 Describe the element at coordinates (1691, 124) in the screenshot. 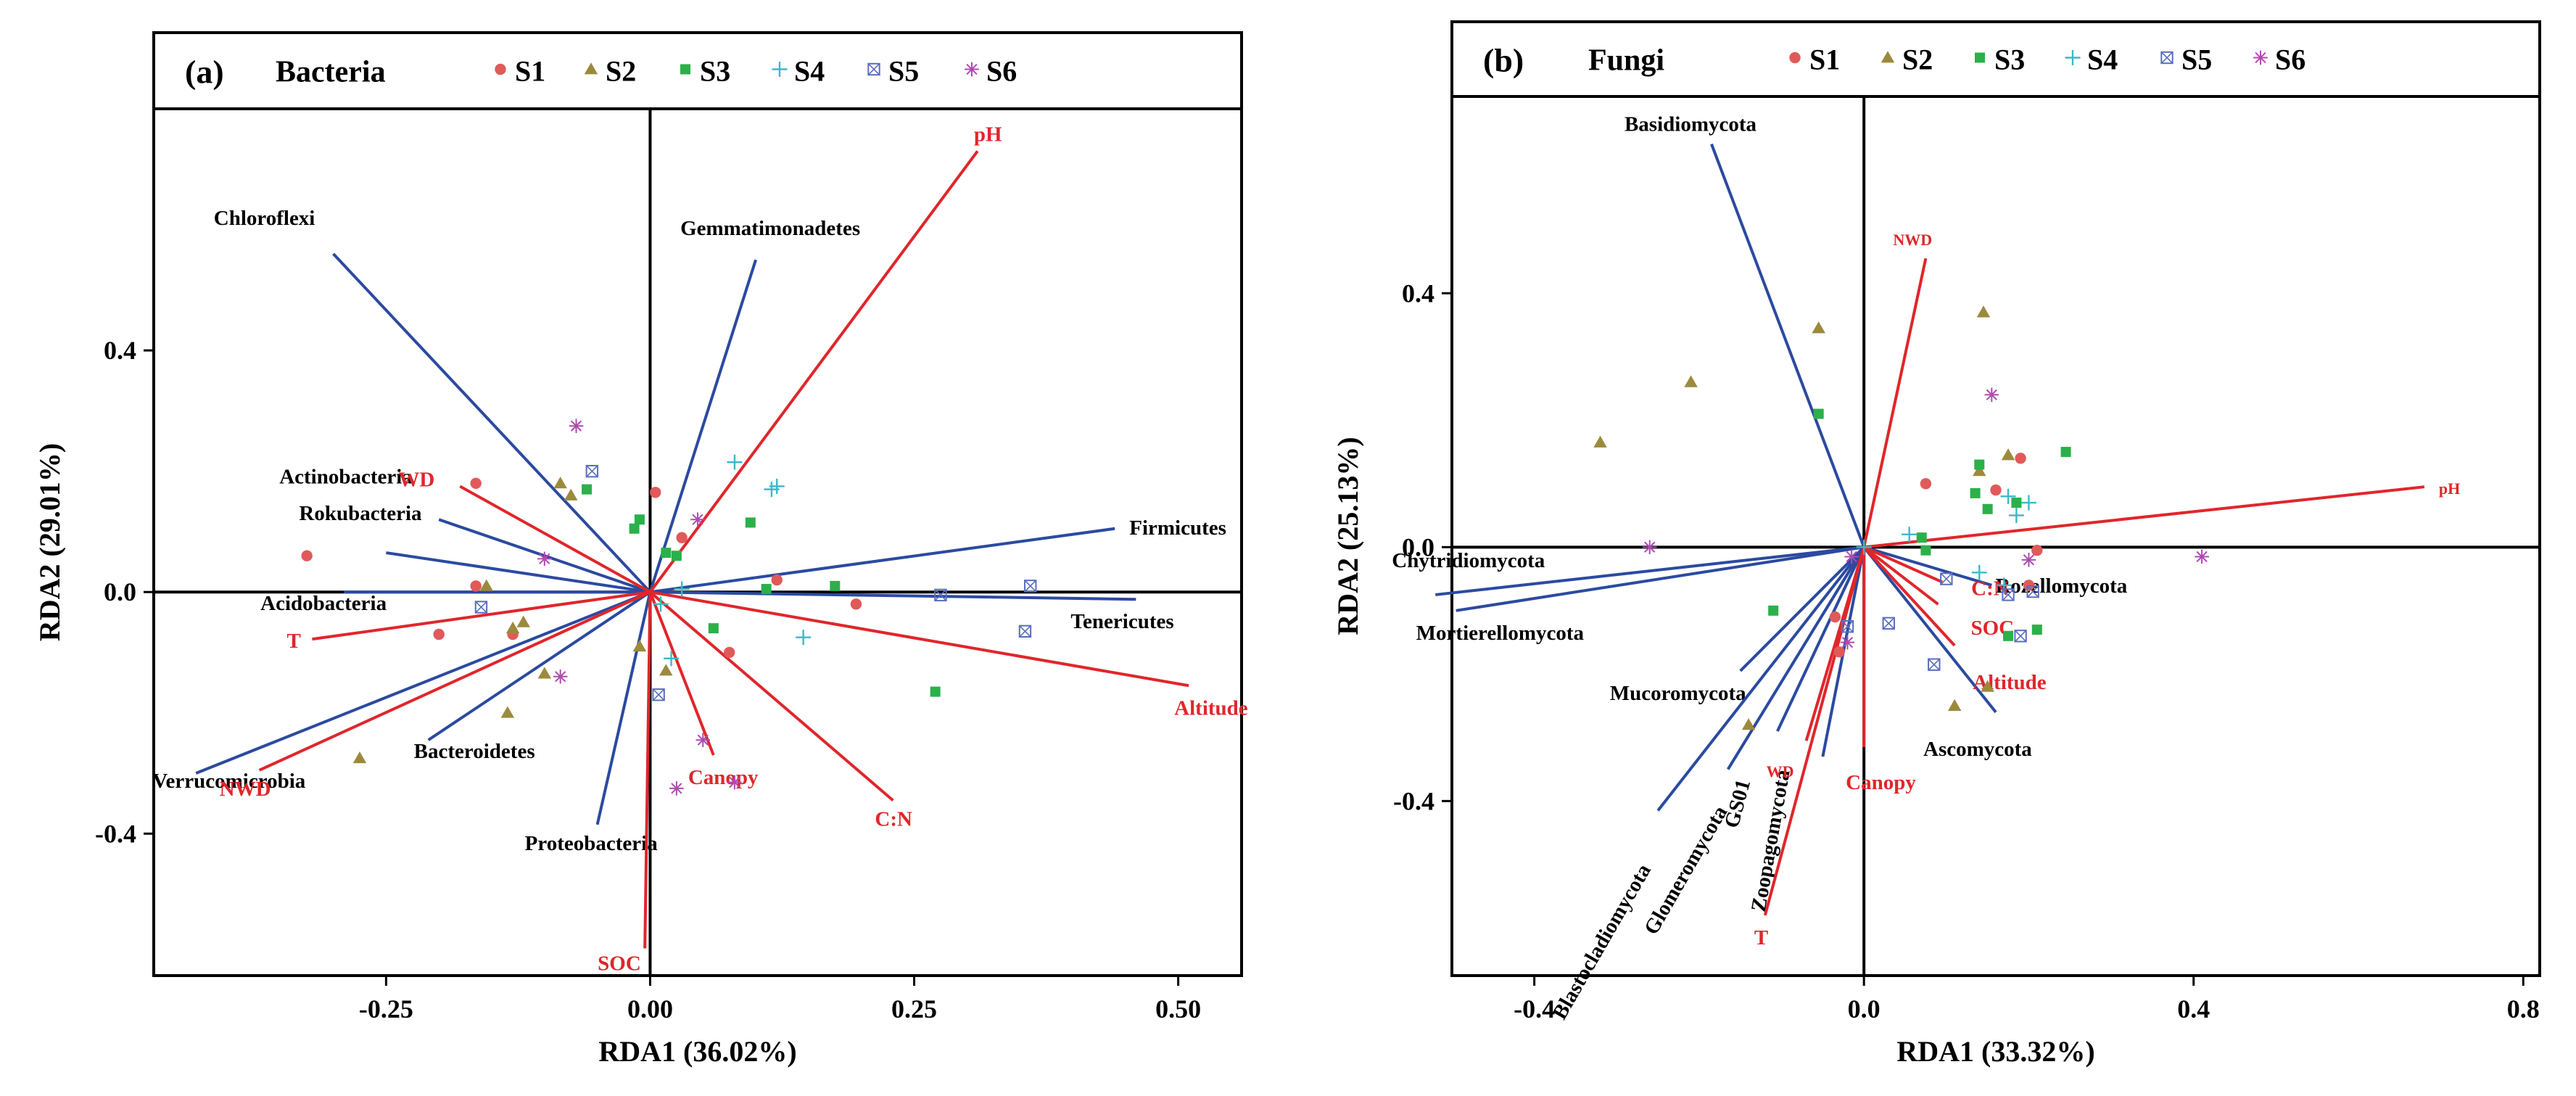

I see `response-label-basidiomycota: Basidiomycota` at that location.